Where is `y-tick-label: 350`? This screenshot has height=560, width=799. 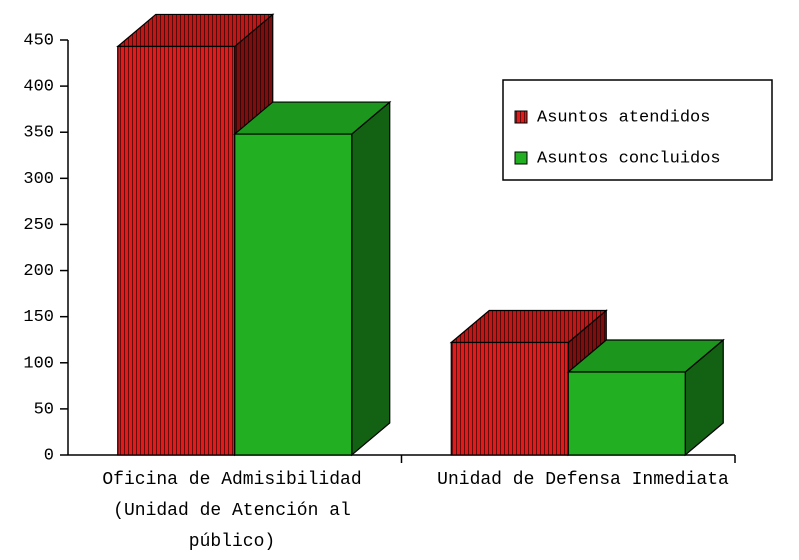
y-tick-label: 350 is located at coordinates (38, 133).